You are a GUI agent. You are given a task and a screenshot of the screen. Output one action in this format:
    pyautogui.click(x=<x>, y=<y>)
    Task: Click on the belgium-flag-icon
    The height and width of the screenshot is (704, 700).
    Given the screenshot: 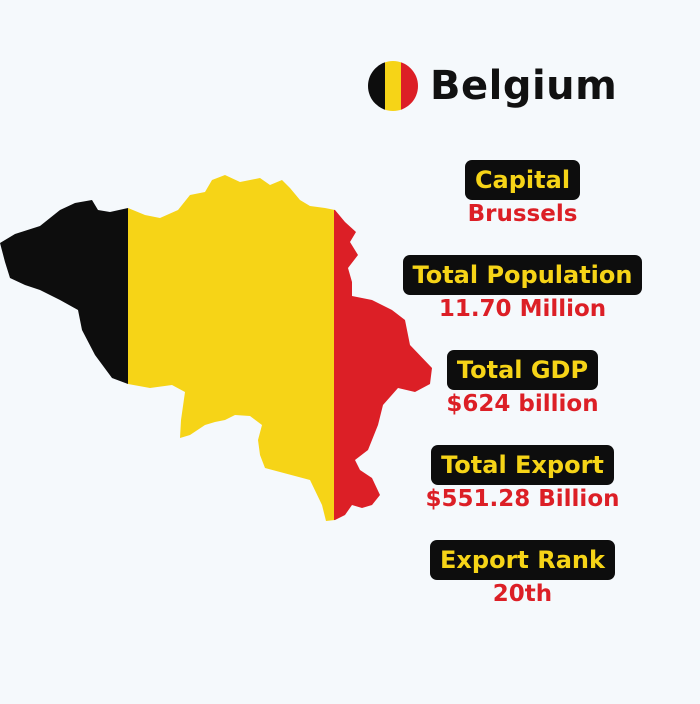 What is the action you would take?
    pyautogui.click(x=393, y=86)
    